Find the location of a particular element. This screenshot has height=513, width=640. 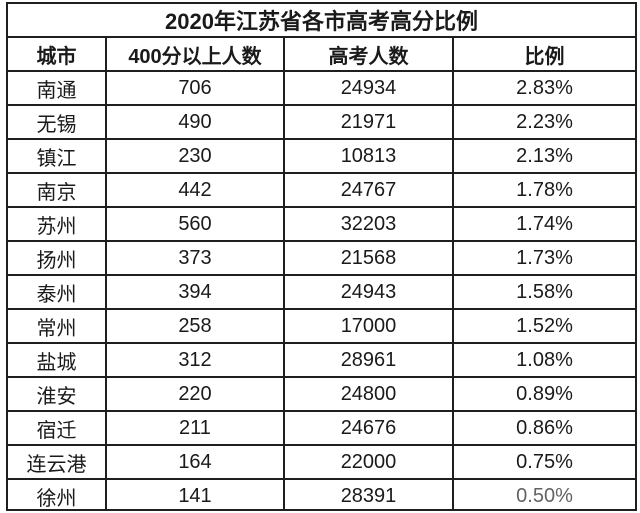

above400-cell: 220 is located at coordinates (195, 394).